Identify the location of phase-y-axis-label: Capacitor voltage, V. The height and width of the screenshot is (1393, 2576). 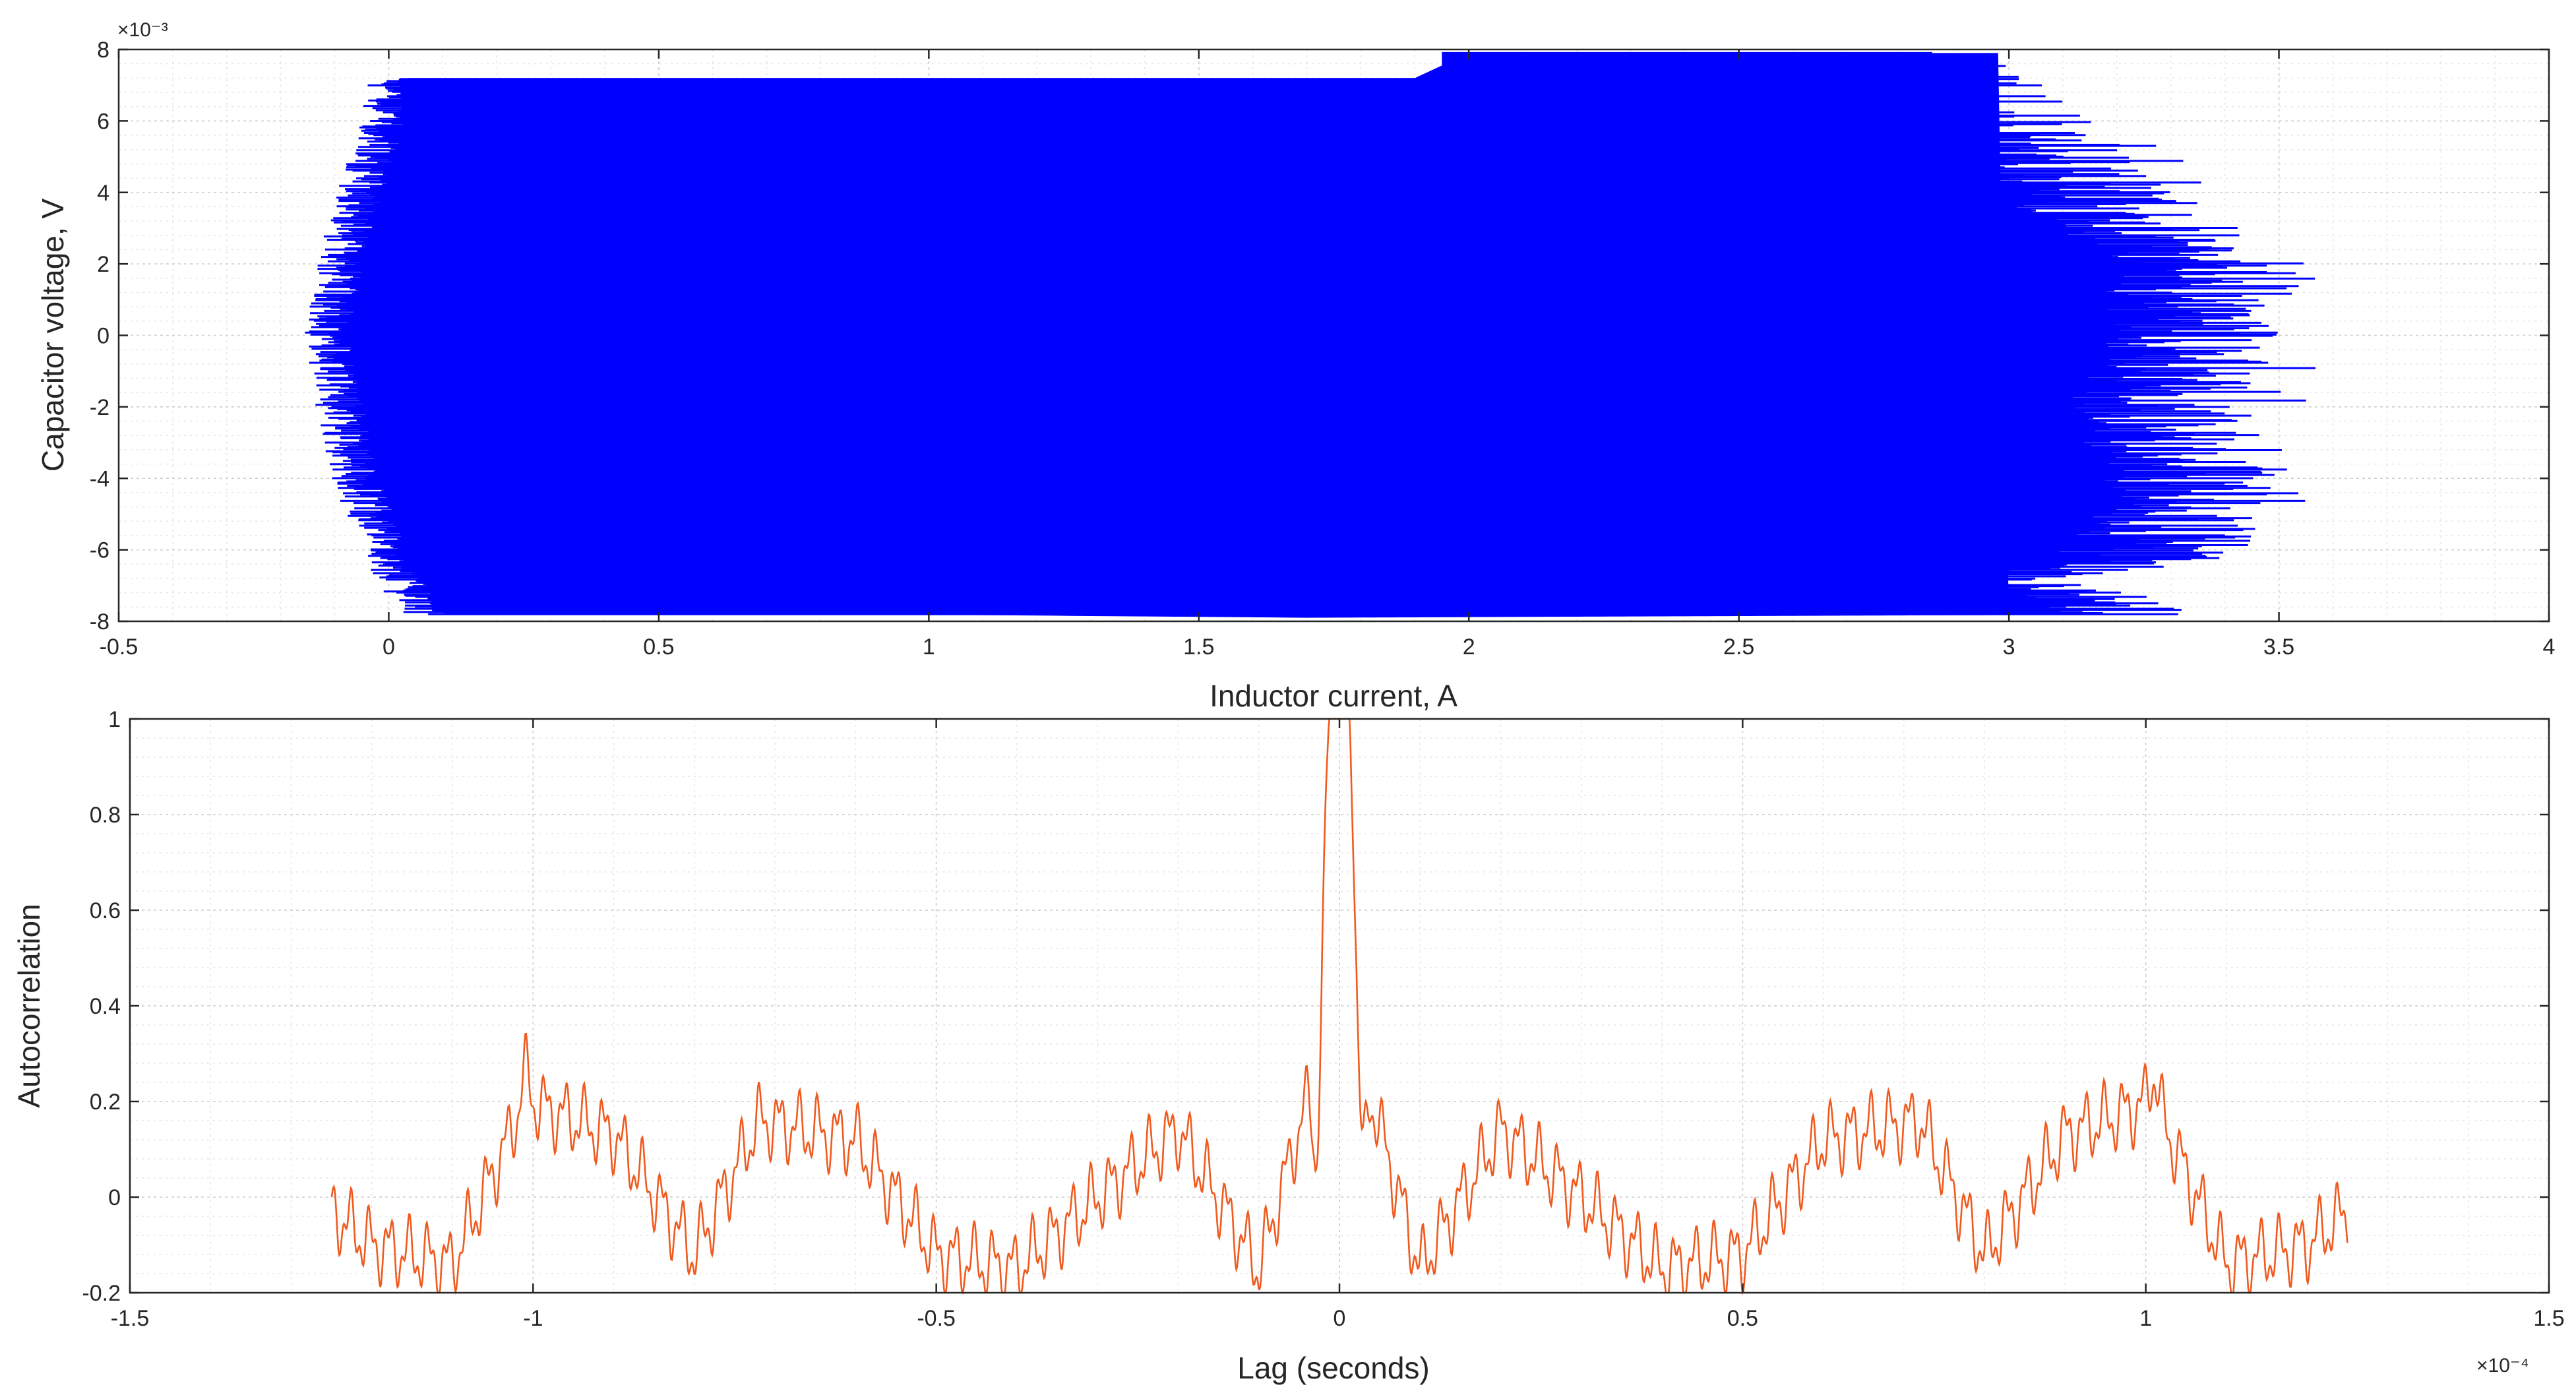
(53, 335).